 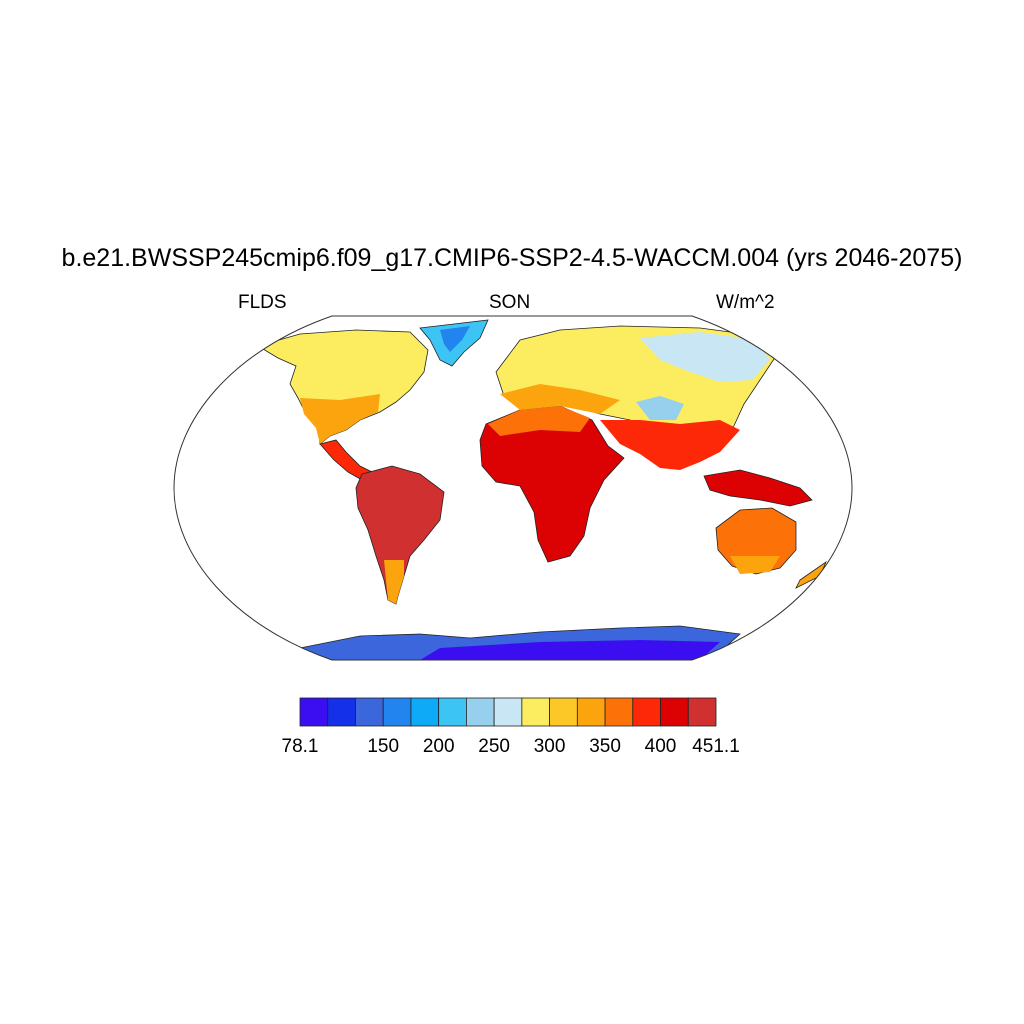 What do you see at coordinates (383, 746) in the screenshot?
I see `colorbar-tick-label: 150` at bounding box center [383, 746].